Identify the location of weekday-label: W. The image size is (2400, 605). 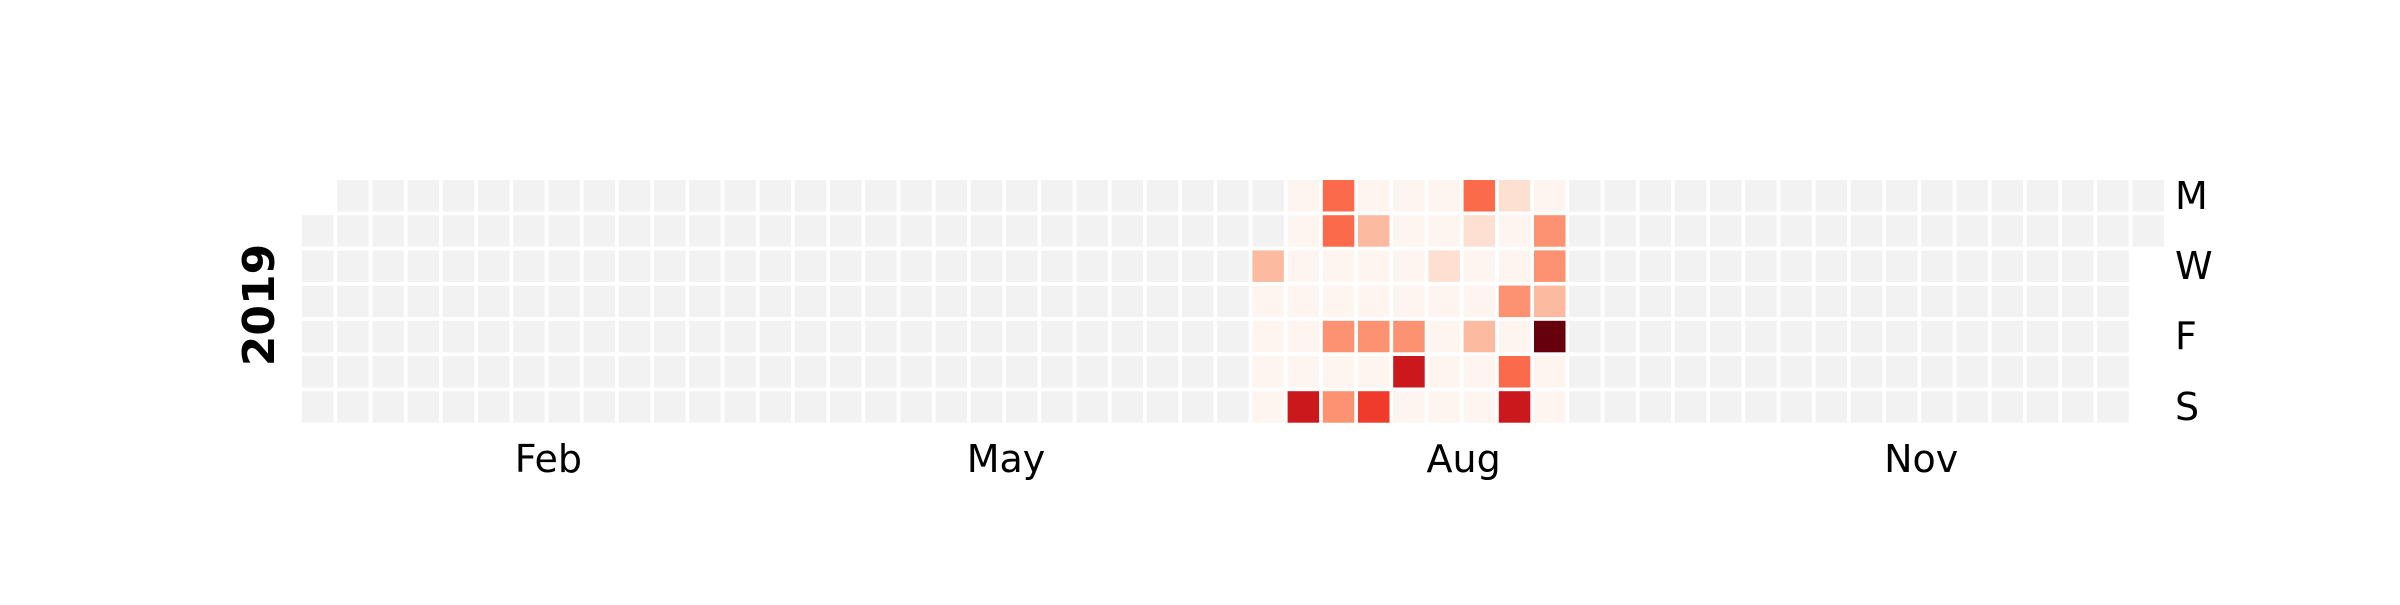
(2194, 266).